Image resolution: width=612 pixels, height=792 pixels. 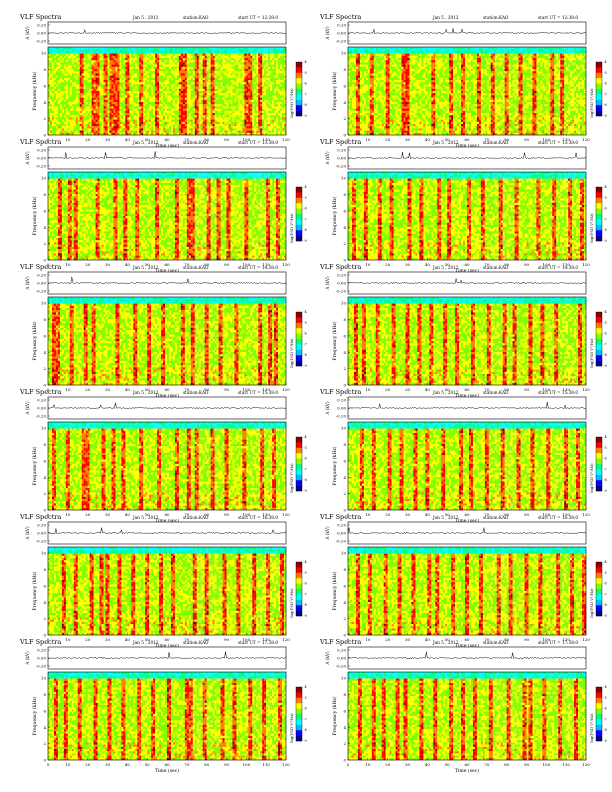 I want to click on y-tick-label: 0, so click(x=44, y=760).